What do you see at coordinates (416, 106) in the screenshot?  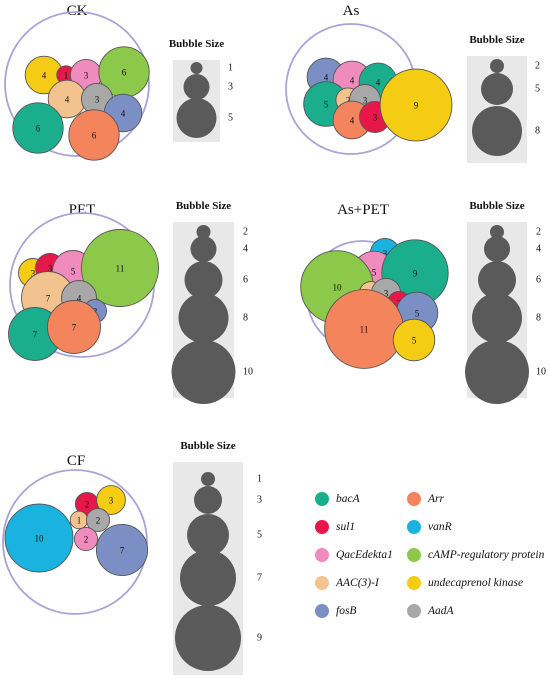 I see `bubble-value: 9` at bounding box center [416, 106].